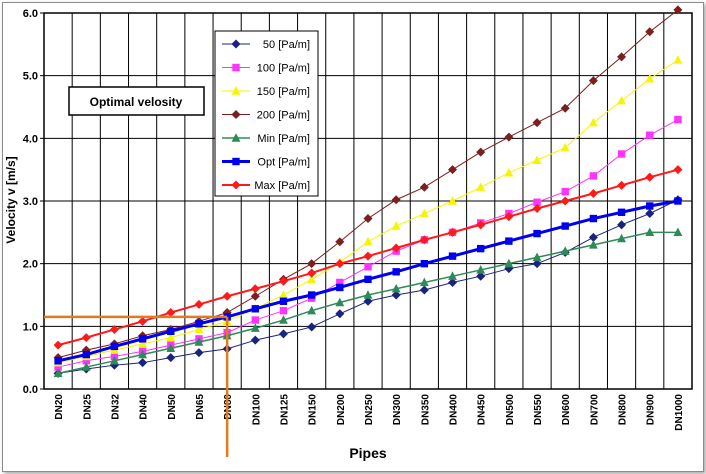  Describe the element at coordinates (282, 186) in the screenshot. I see `legend-label: Max [Pa/m]` at that location.